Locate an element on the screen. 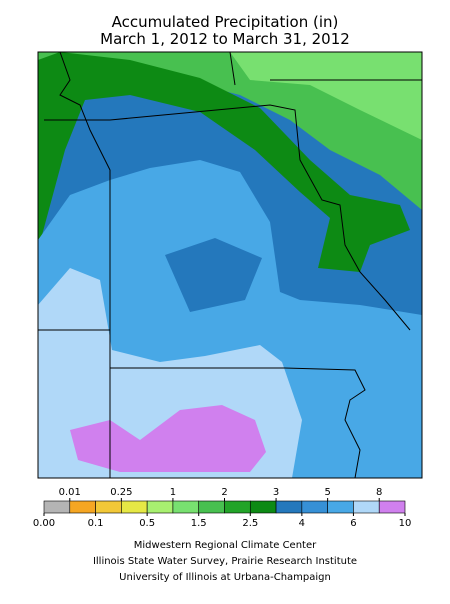 The width and height of the screenshot is (450, 604). legend-label: 0.1 is located at coordinates (96, 523).